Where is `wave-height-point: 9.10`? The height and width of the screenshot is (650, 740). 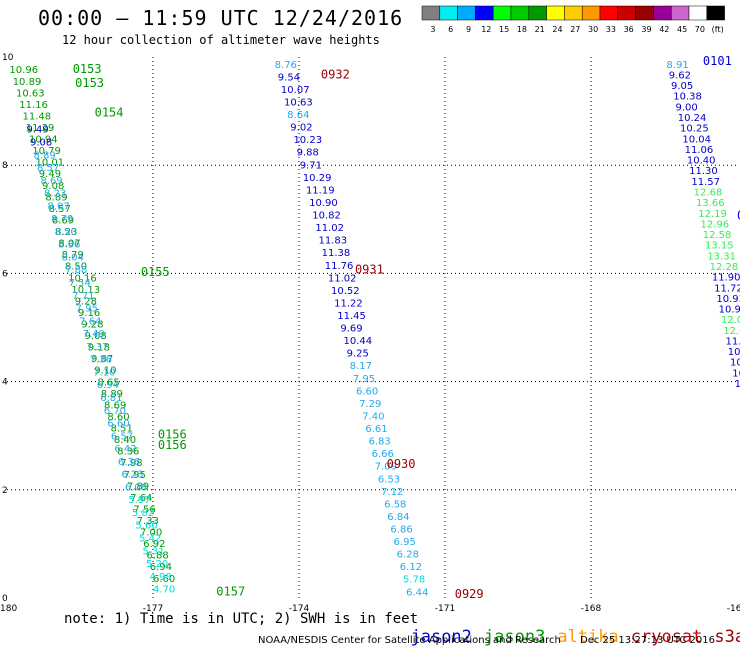
wave-height-point: 9.10 is located at coordinates (105, 371).